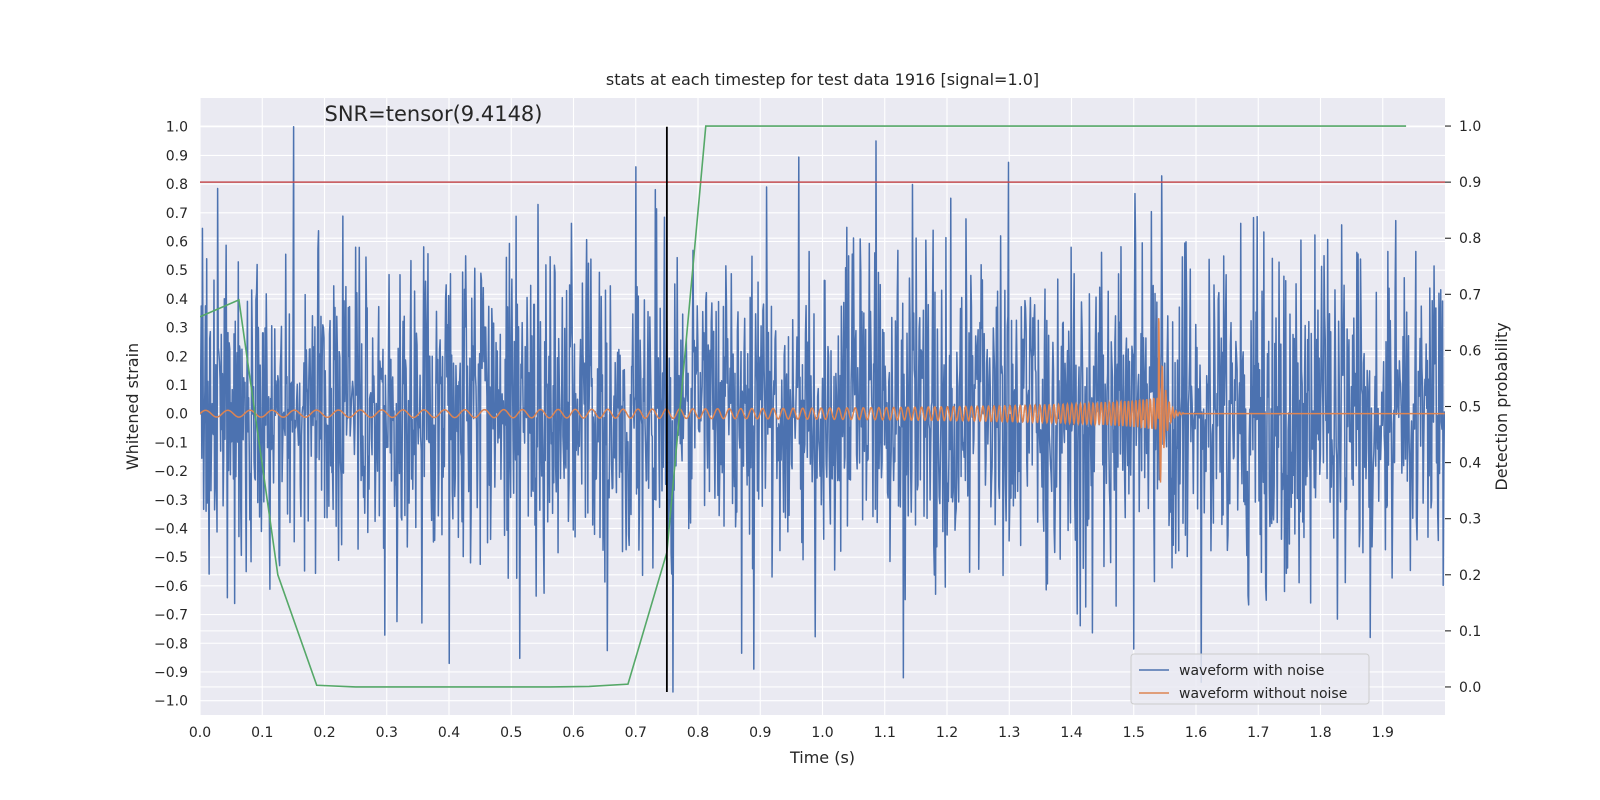  Describe the element at coordinates (262, 733) in the screenshot. I see `x-tick-label: 0.1` at that location.